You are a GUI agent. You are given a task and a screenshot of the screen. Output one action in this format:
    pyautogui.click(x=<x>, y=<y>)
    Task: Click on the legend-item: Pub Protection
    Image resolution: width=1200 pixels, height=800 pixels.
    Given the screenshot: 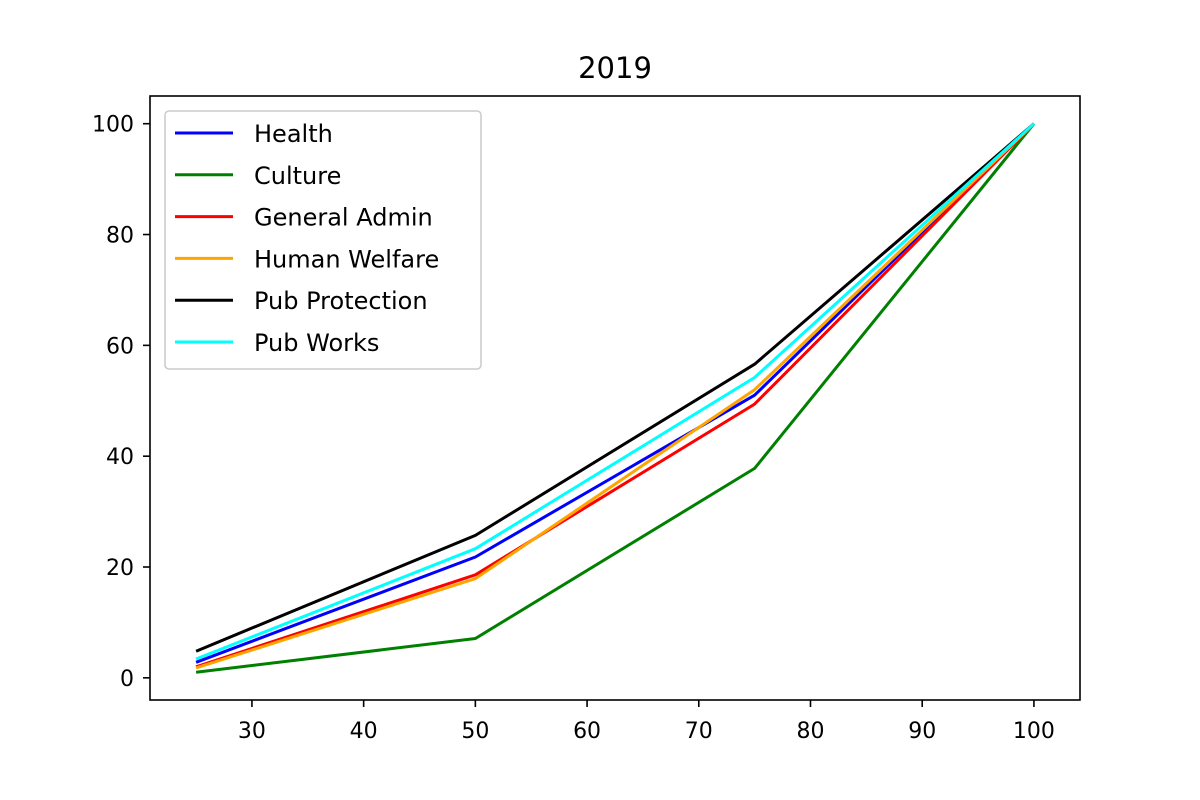 What is the action you would take?
    pyautogui.click(x=301, y=301)
    